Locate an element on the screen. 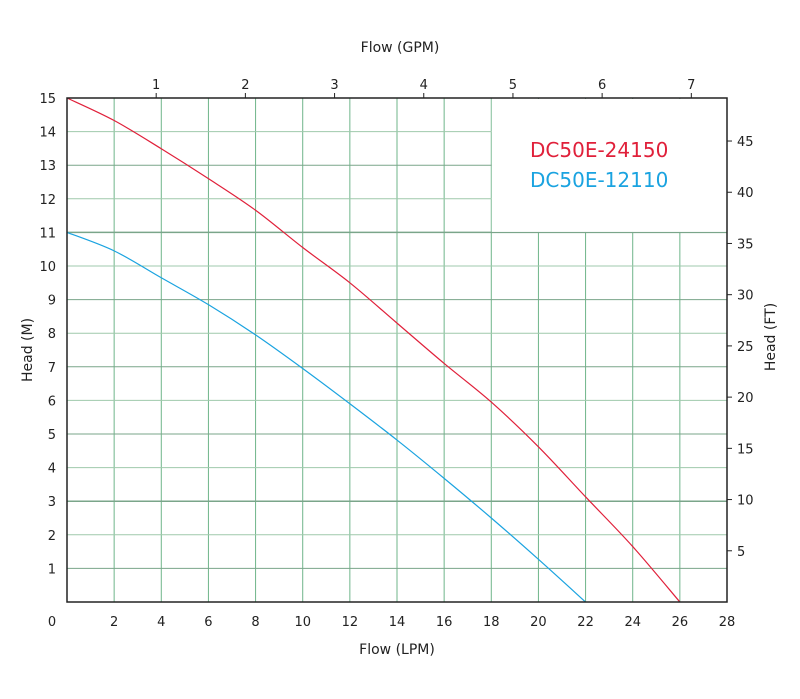  y2-tick-label: 30 is located at coordinates (745, 296).